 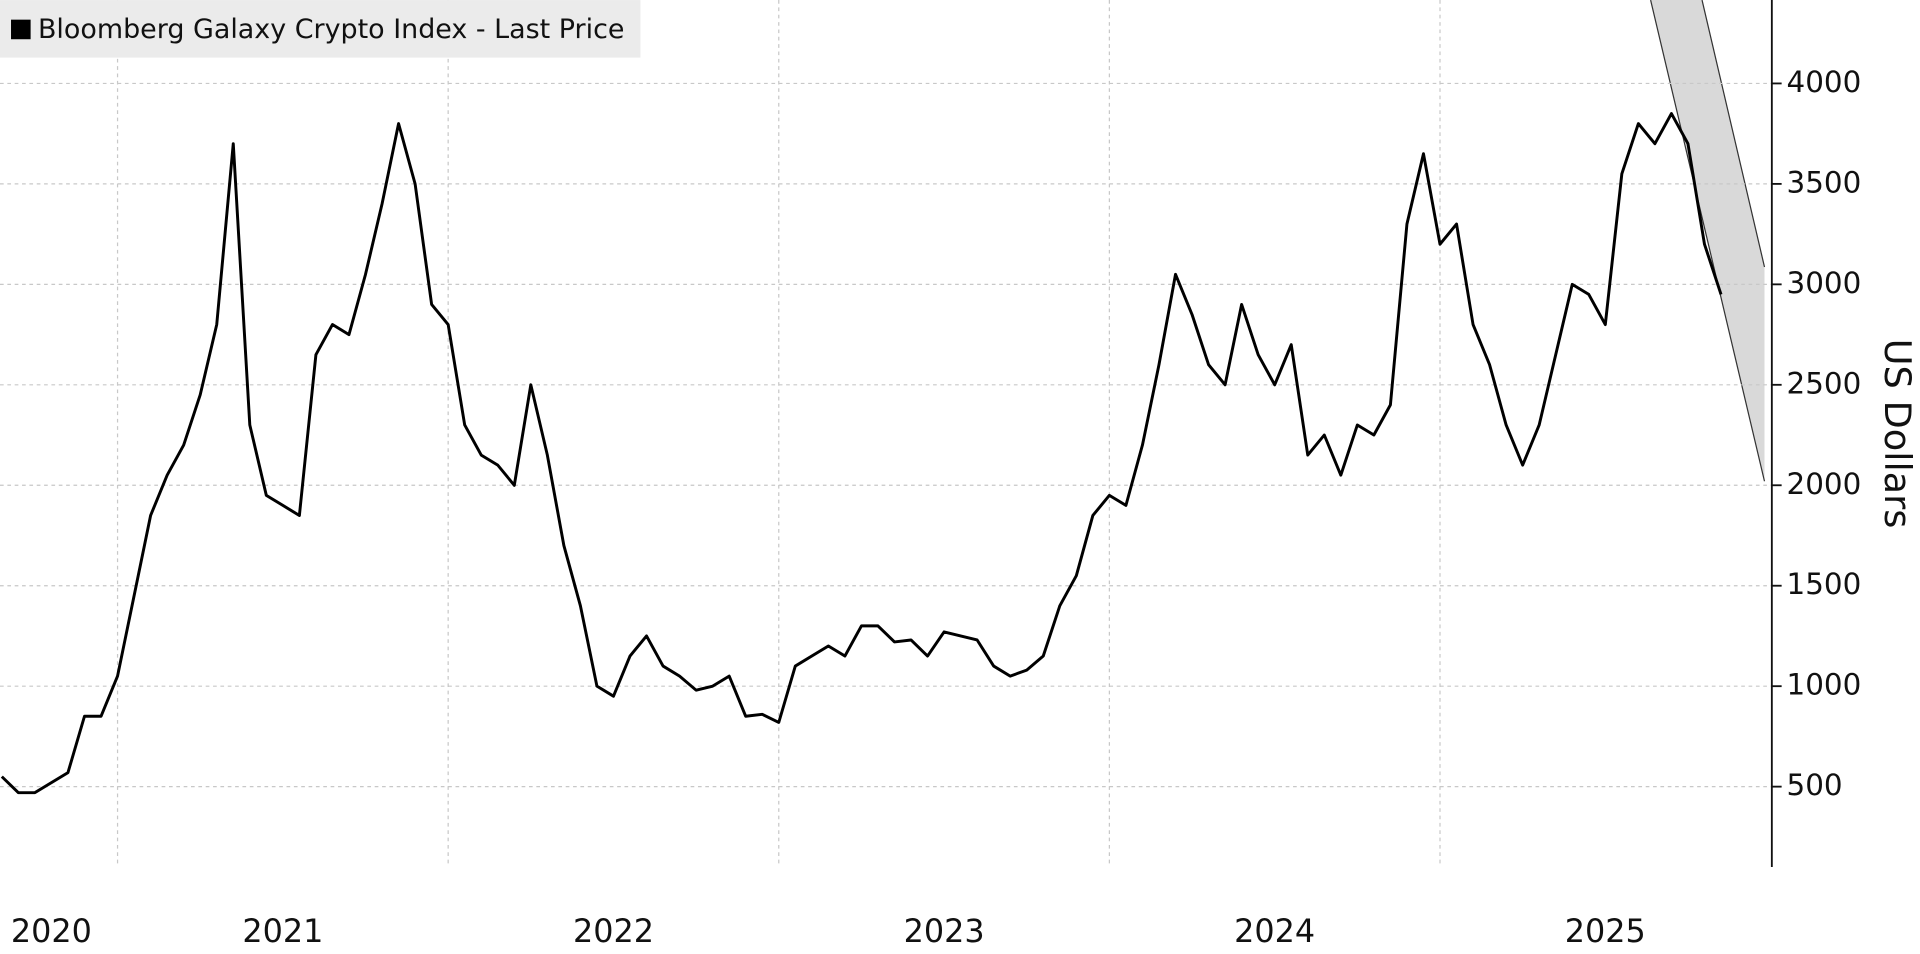 I want to click on x-tick-label: 2024, so click(x=1274, y=931).